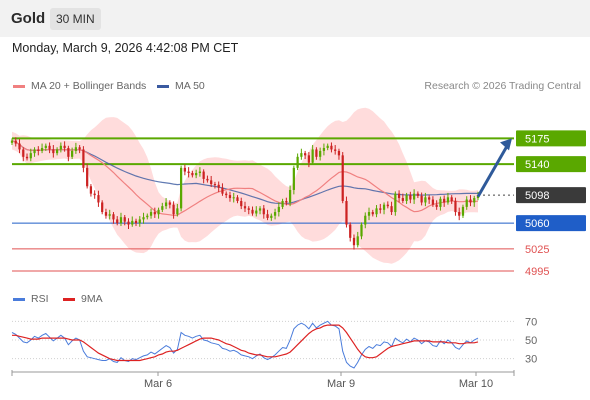  I want to click on x-tick-label: Mar 9, so click(341, 384).